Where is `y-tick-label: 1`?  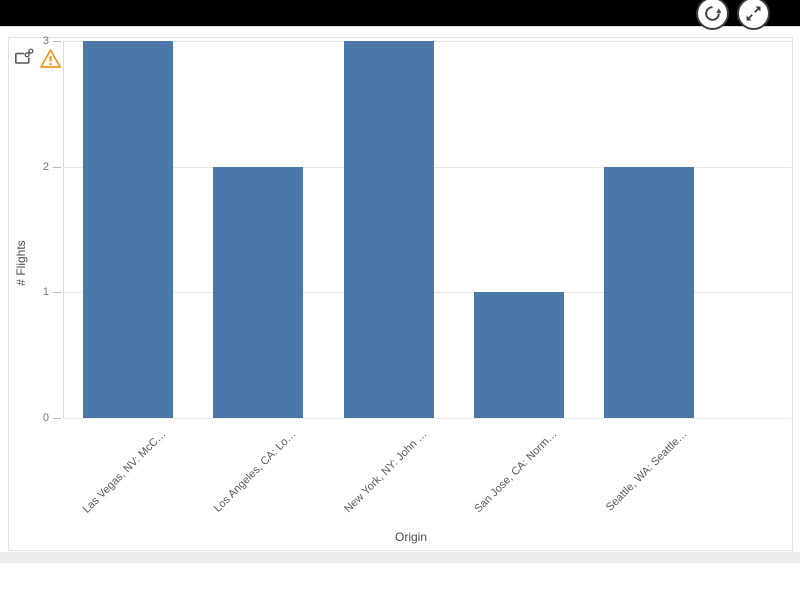 y-tick-label: 1 is located at coordinates (45, 292).